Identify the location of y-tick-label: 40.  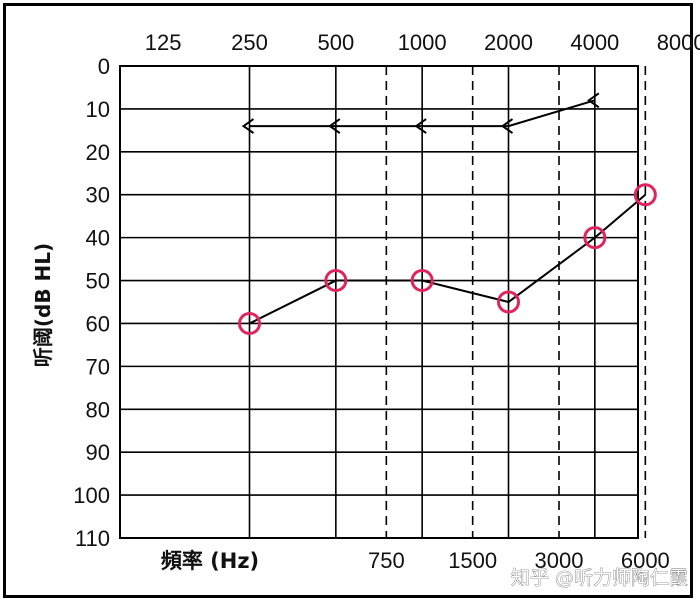
(98, 238).